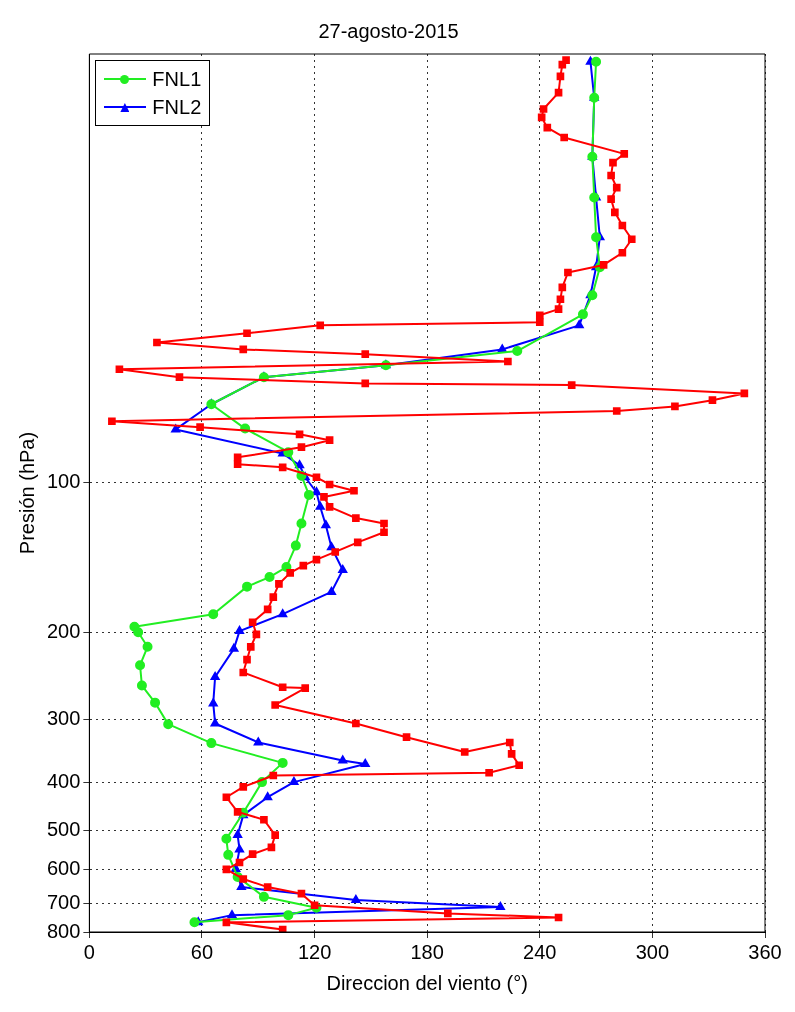  Describe the element at coordinates (202, 951) in the screenshot. I see `x-tick-label: 60` at that location.